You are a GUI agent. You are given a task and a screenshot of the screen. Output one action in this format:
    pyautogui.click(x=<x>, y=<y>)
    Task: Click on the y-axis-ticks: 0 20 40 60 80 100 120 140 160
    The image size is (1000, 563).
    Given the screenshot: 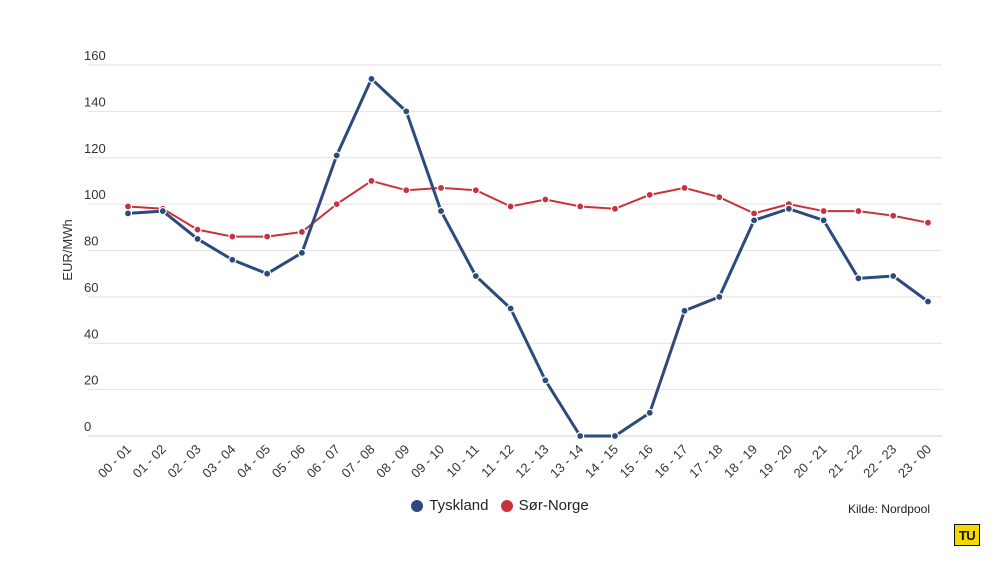 What is the action you would take?
    pyautogui.click(x=95, y=241)
    